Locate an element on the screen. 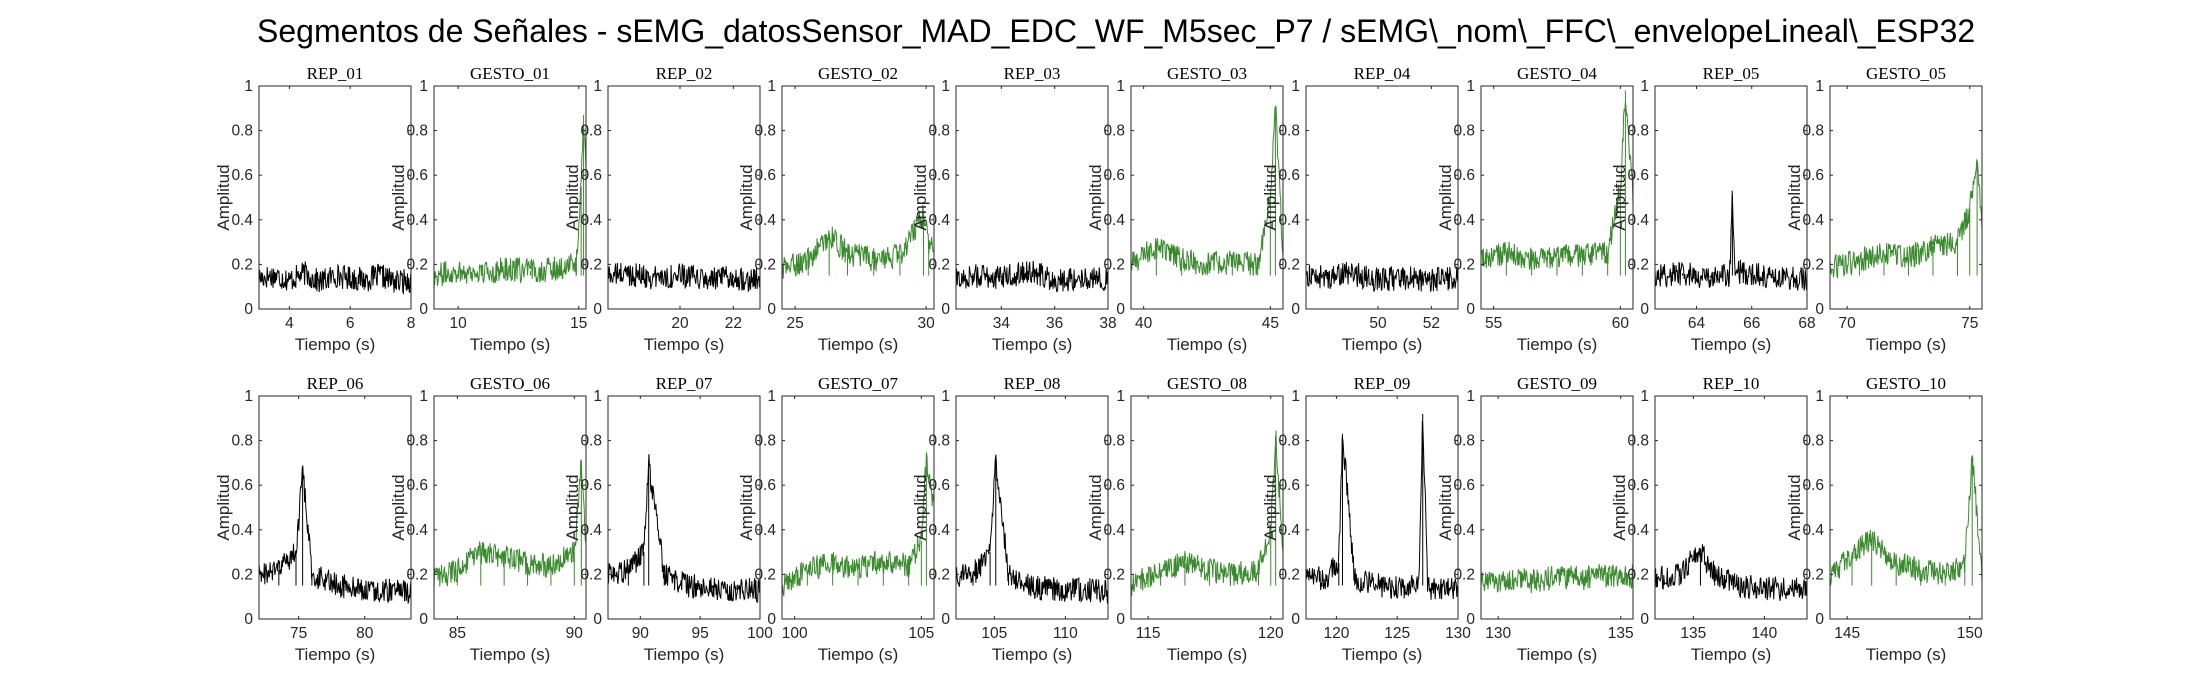 The height and width of the screenshot is (688, 2187). x-tick-label: 60 is located at coordinates (1621, 323).